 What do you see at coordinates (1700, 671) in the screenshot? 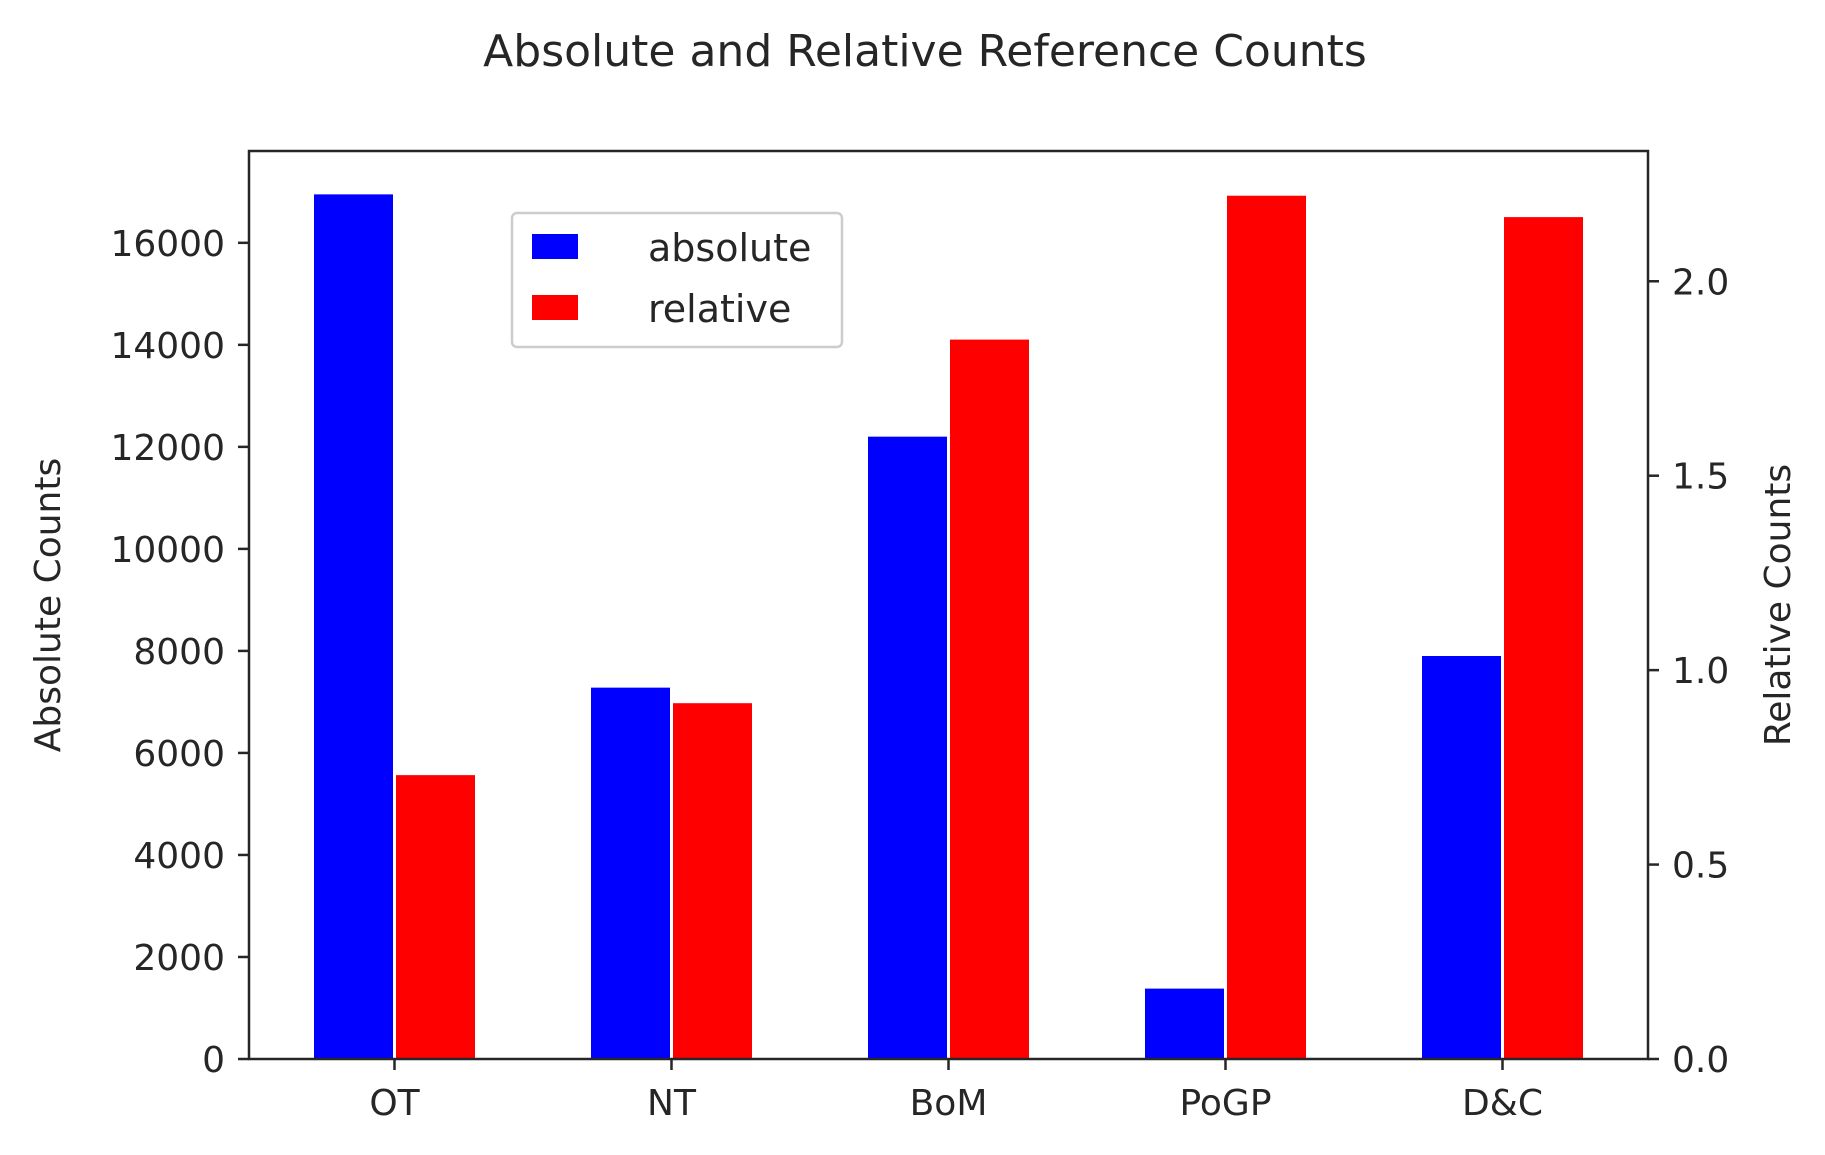
I see `right-tick-label: 1.0` at bounding box center [1700, 671].